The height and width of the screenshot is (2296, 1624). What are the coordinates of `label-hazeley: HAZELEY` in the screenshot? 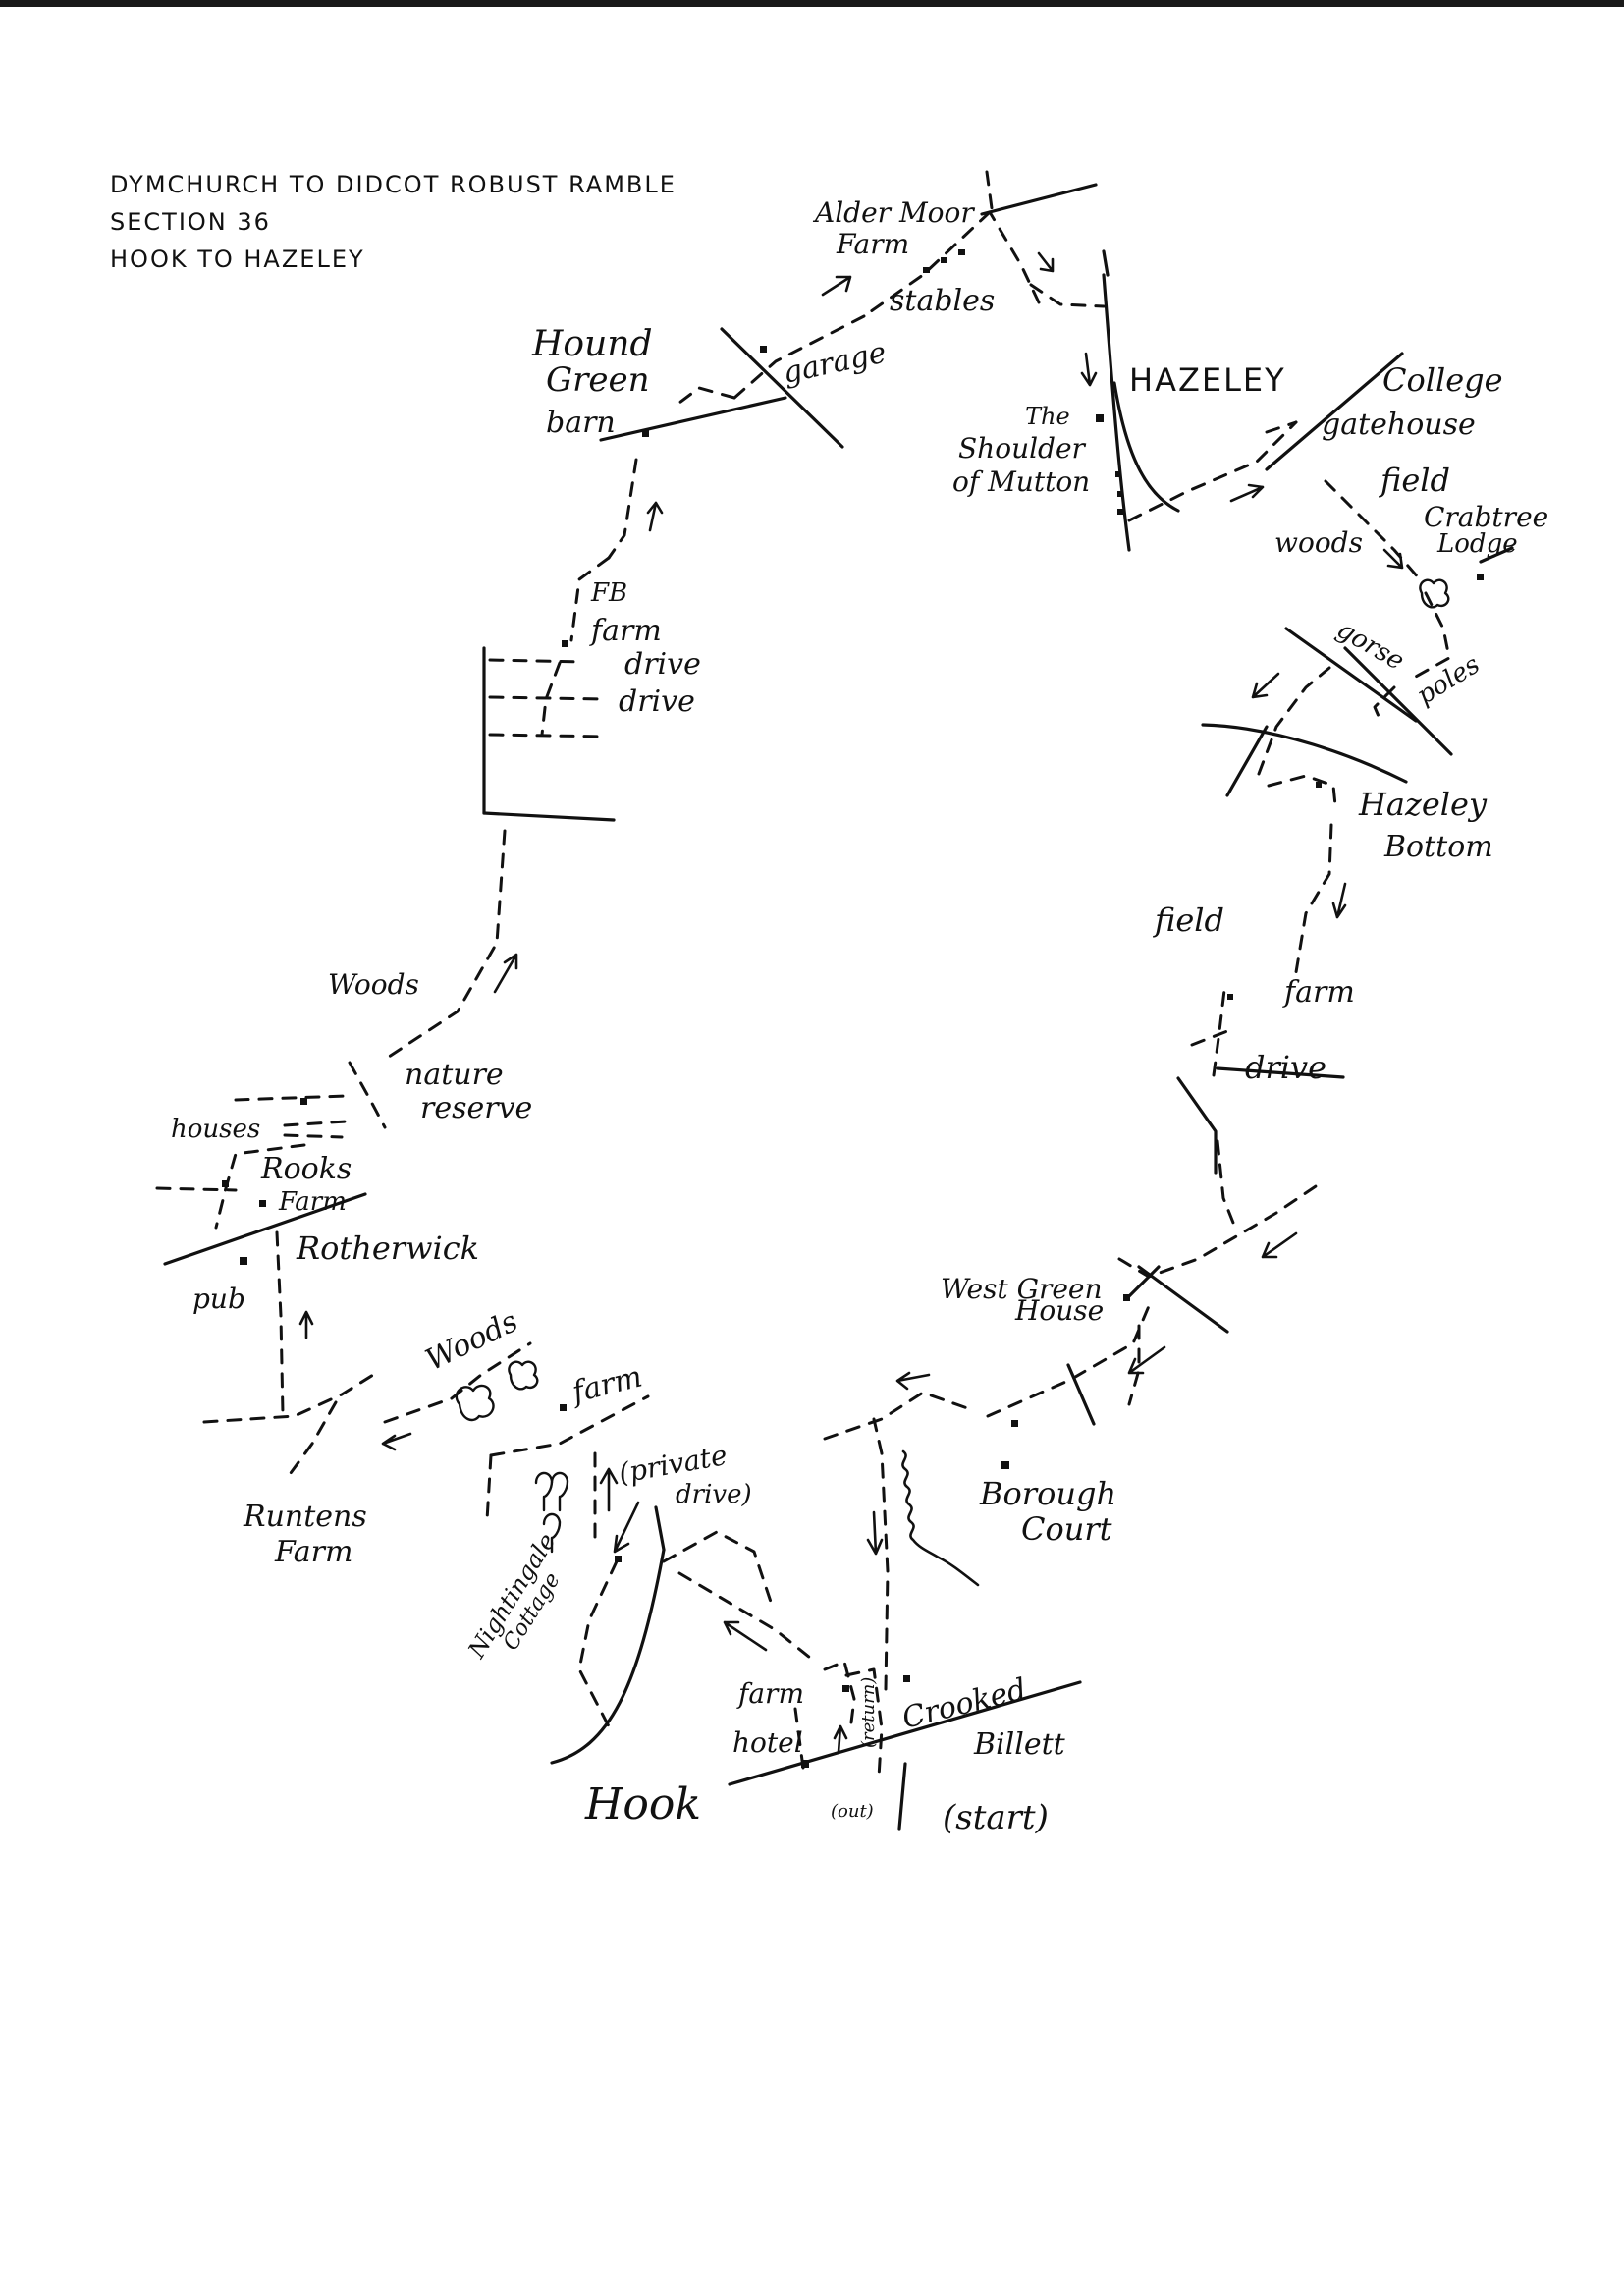 It's located at (1207, 380).